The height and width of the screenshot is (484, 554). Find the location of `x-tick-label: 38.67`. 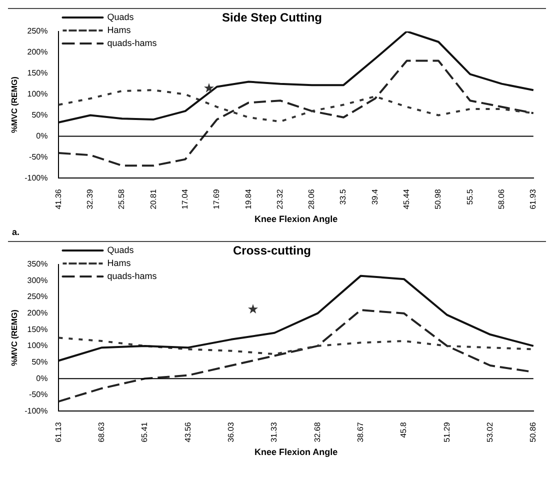

x-tick-label: 38.67 is located at coordinates (360, 432).